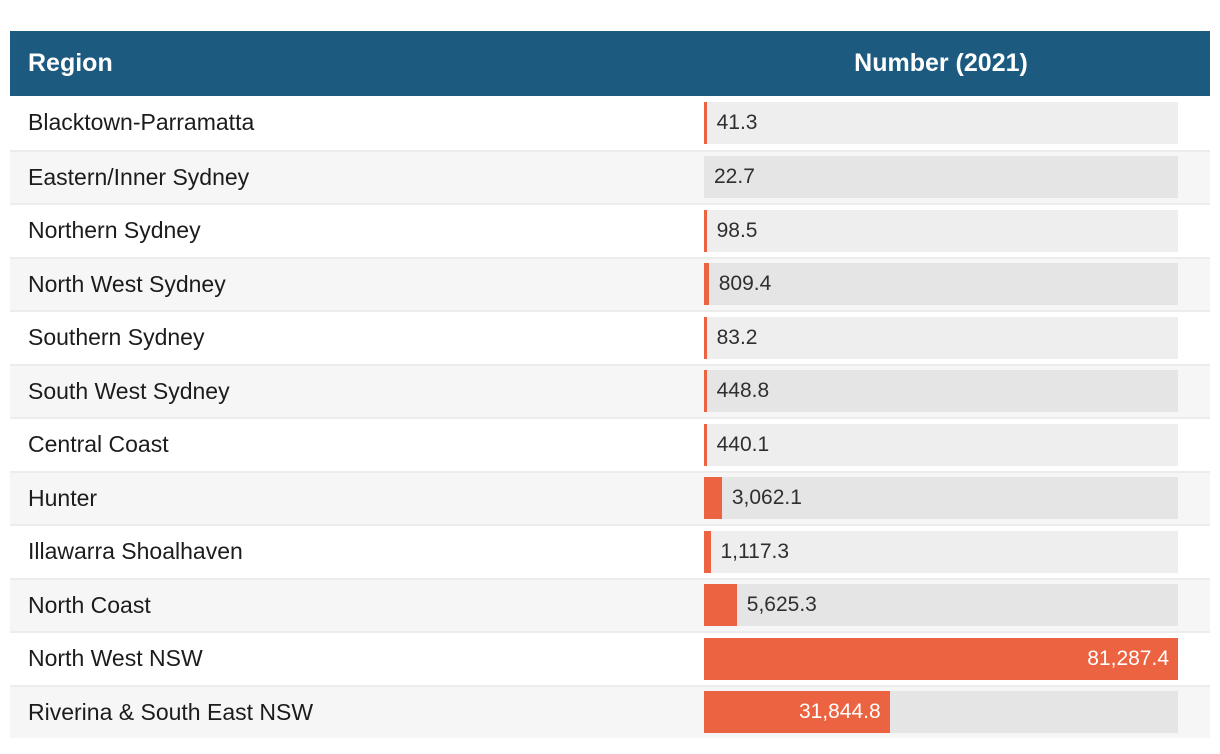 The image size is (1220, 754). I want to click on bar-cell: 81,287.4, so click(910, 658).